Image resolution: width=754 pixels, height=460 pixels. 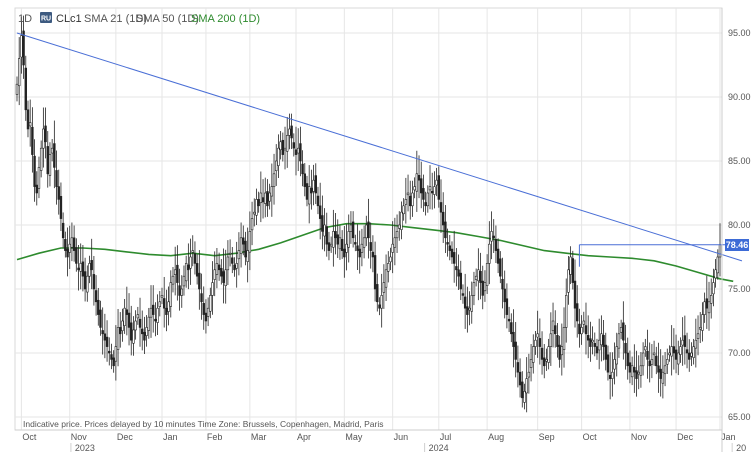 I want to click on indicator-sma21: SMA 21 (1D), so click(x=115, y=19).